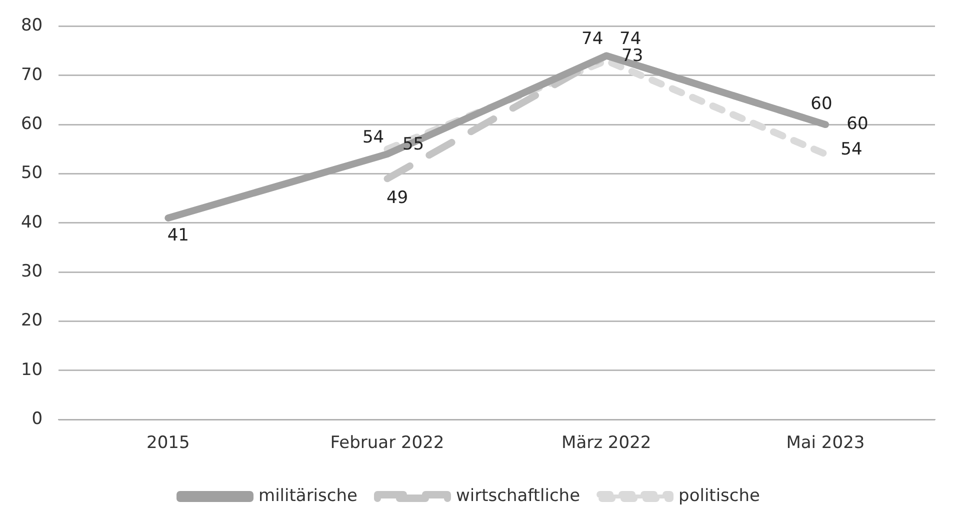 Image resolution: width=965 pixels, height=520 pixels. What do you see at coordinates (31, 222) in the screenshot?
I see `y-tick-label: 40` at bounding box center [31, 222].